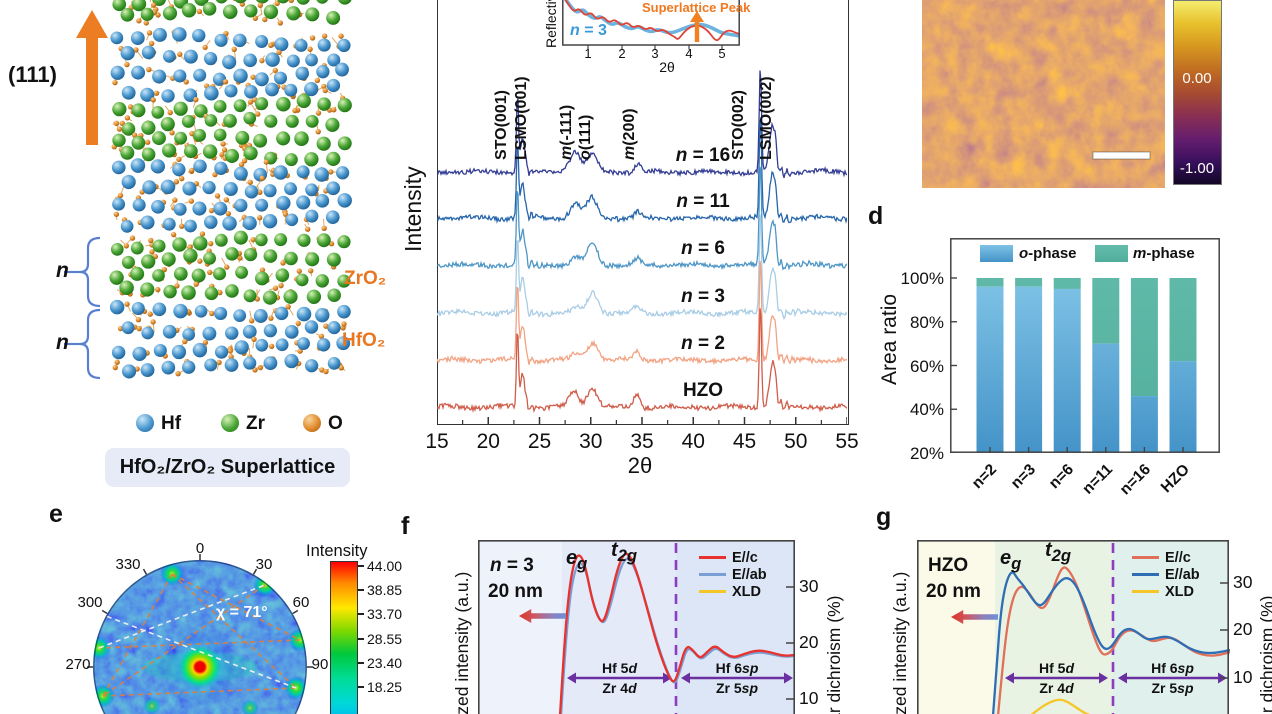 This screenshot has height=714, width=1272. Describe the element at coordinates (1197, 92) in the screenshot. I see `afm-colorbar` at that location.